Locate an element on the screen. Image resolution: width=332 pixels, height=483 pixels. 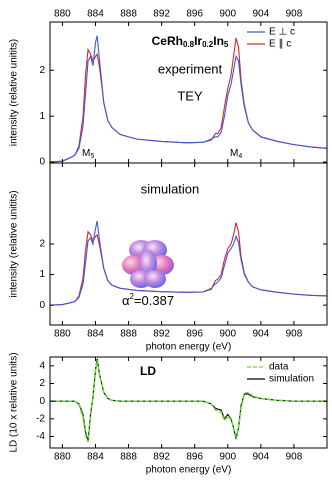
annotation: LD is located at coordinates (148, 371).